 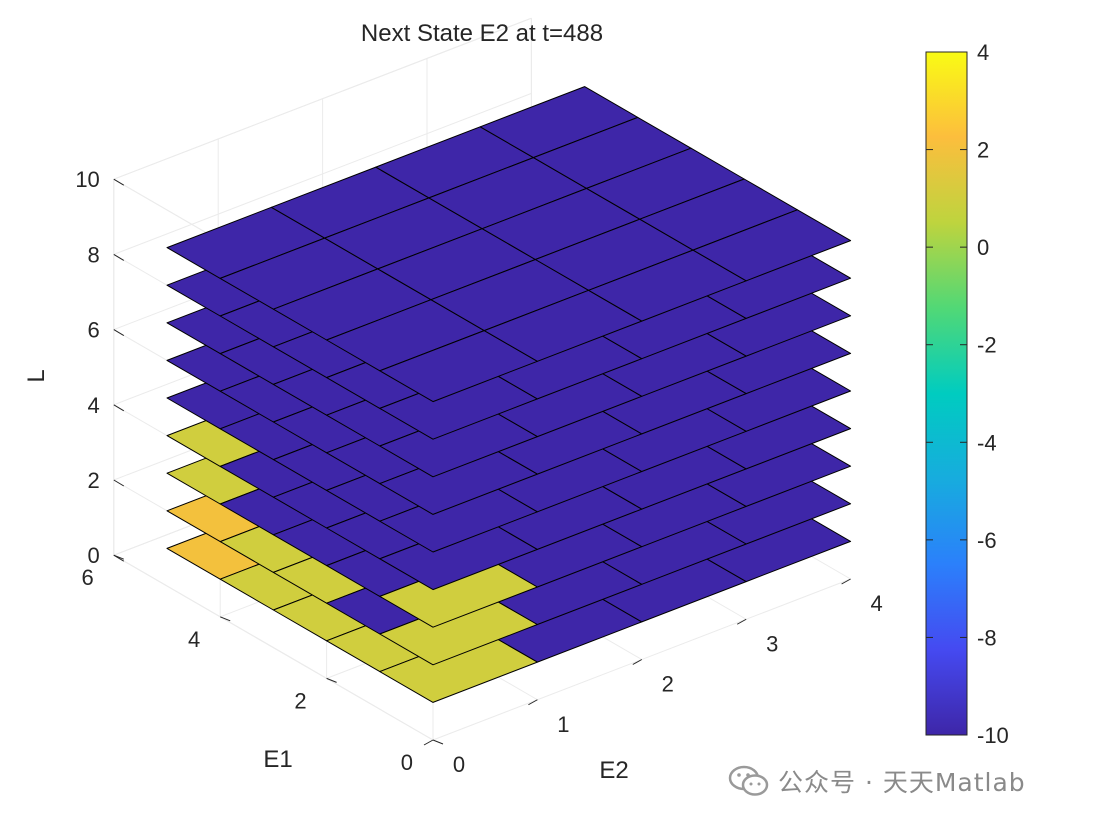 I want to click on tick-label: 3, so click(x=772, y=643).